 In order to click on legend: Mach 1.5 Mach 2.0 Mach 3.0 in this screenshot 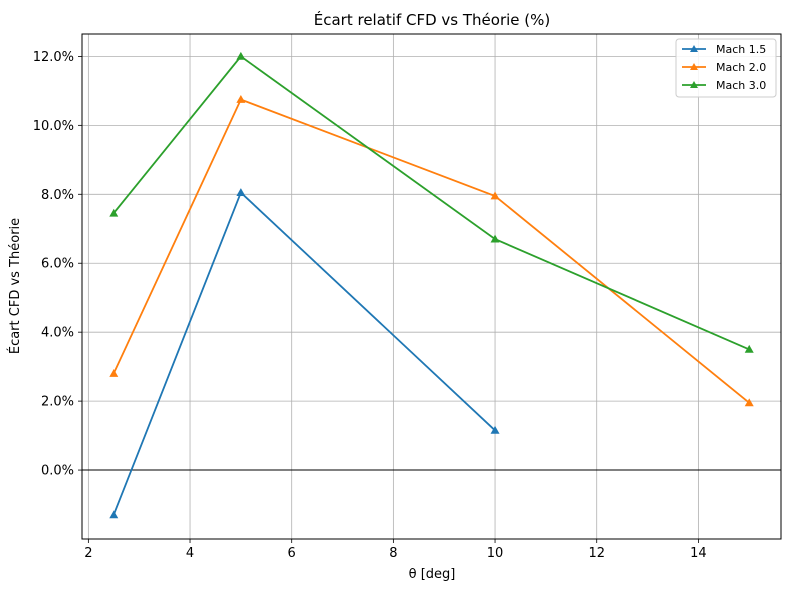, I will do `click(726, 68)`.